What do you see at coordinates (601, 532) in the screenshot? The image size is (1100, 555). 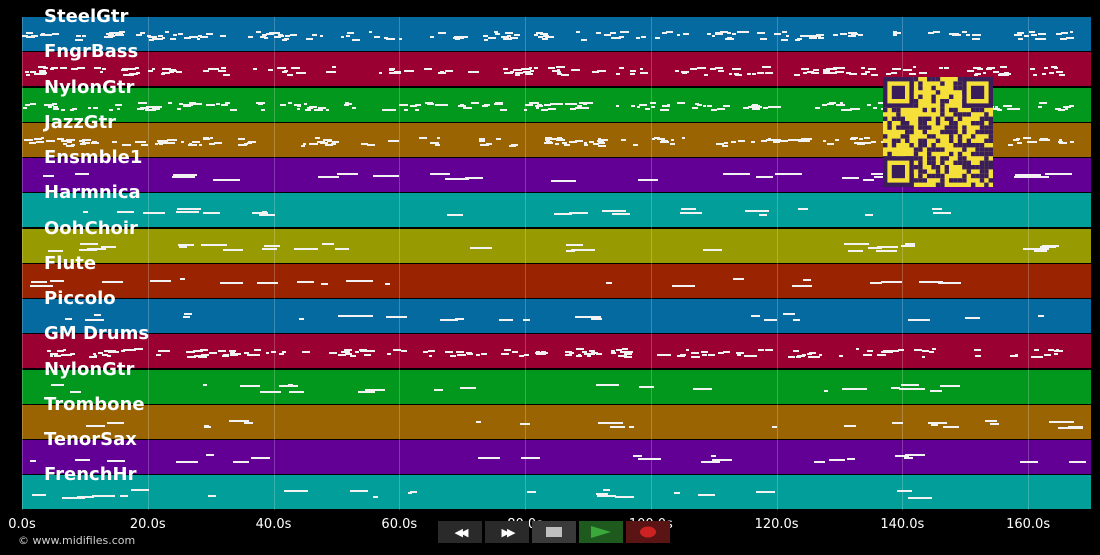 I see `play-button` at bounding box center [601, 532].